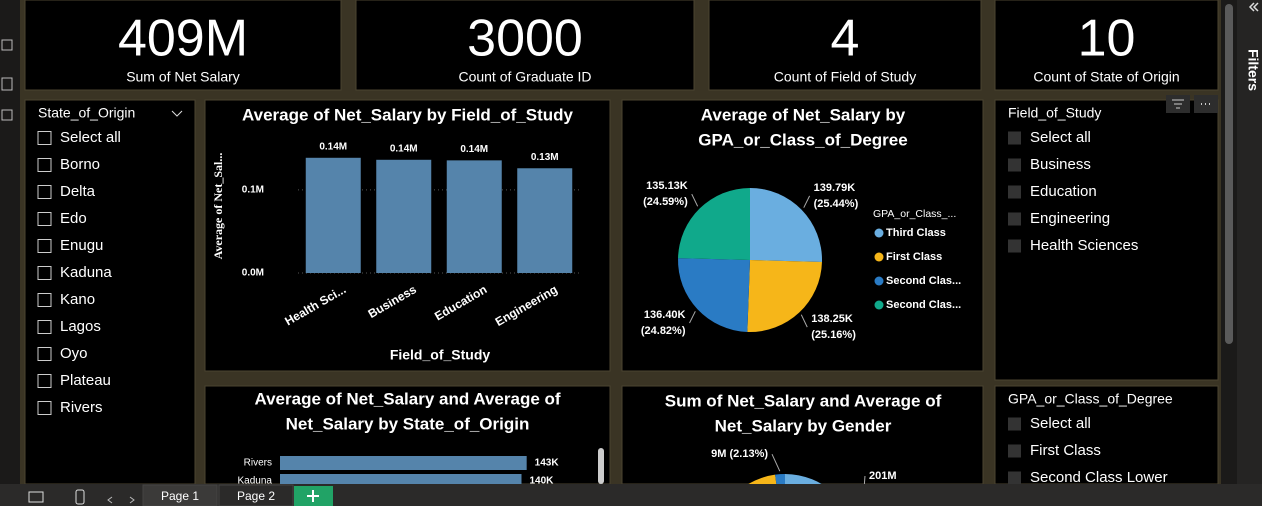 Image resolution: width=1262 pixels, height=506 pixels. Describe the element at coordinates (1065, 450) in the screenshot. I see `slicer-item: First Class` at that location.